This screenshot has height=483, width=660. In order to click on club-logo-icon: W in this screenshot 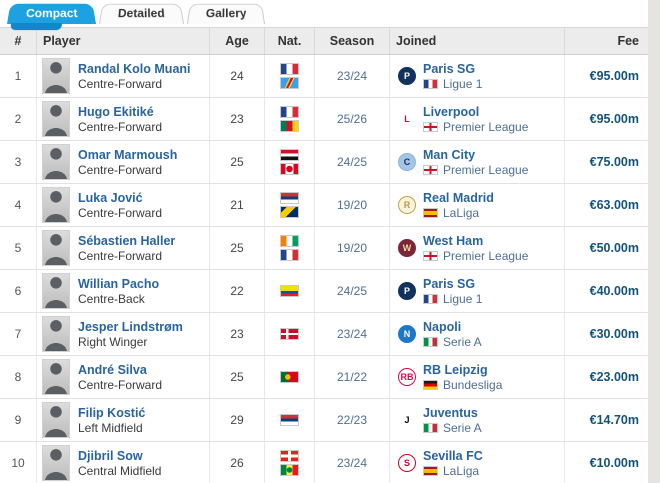, I will do `click(407, 248)`.